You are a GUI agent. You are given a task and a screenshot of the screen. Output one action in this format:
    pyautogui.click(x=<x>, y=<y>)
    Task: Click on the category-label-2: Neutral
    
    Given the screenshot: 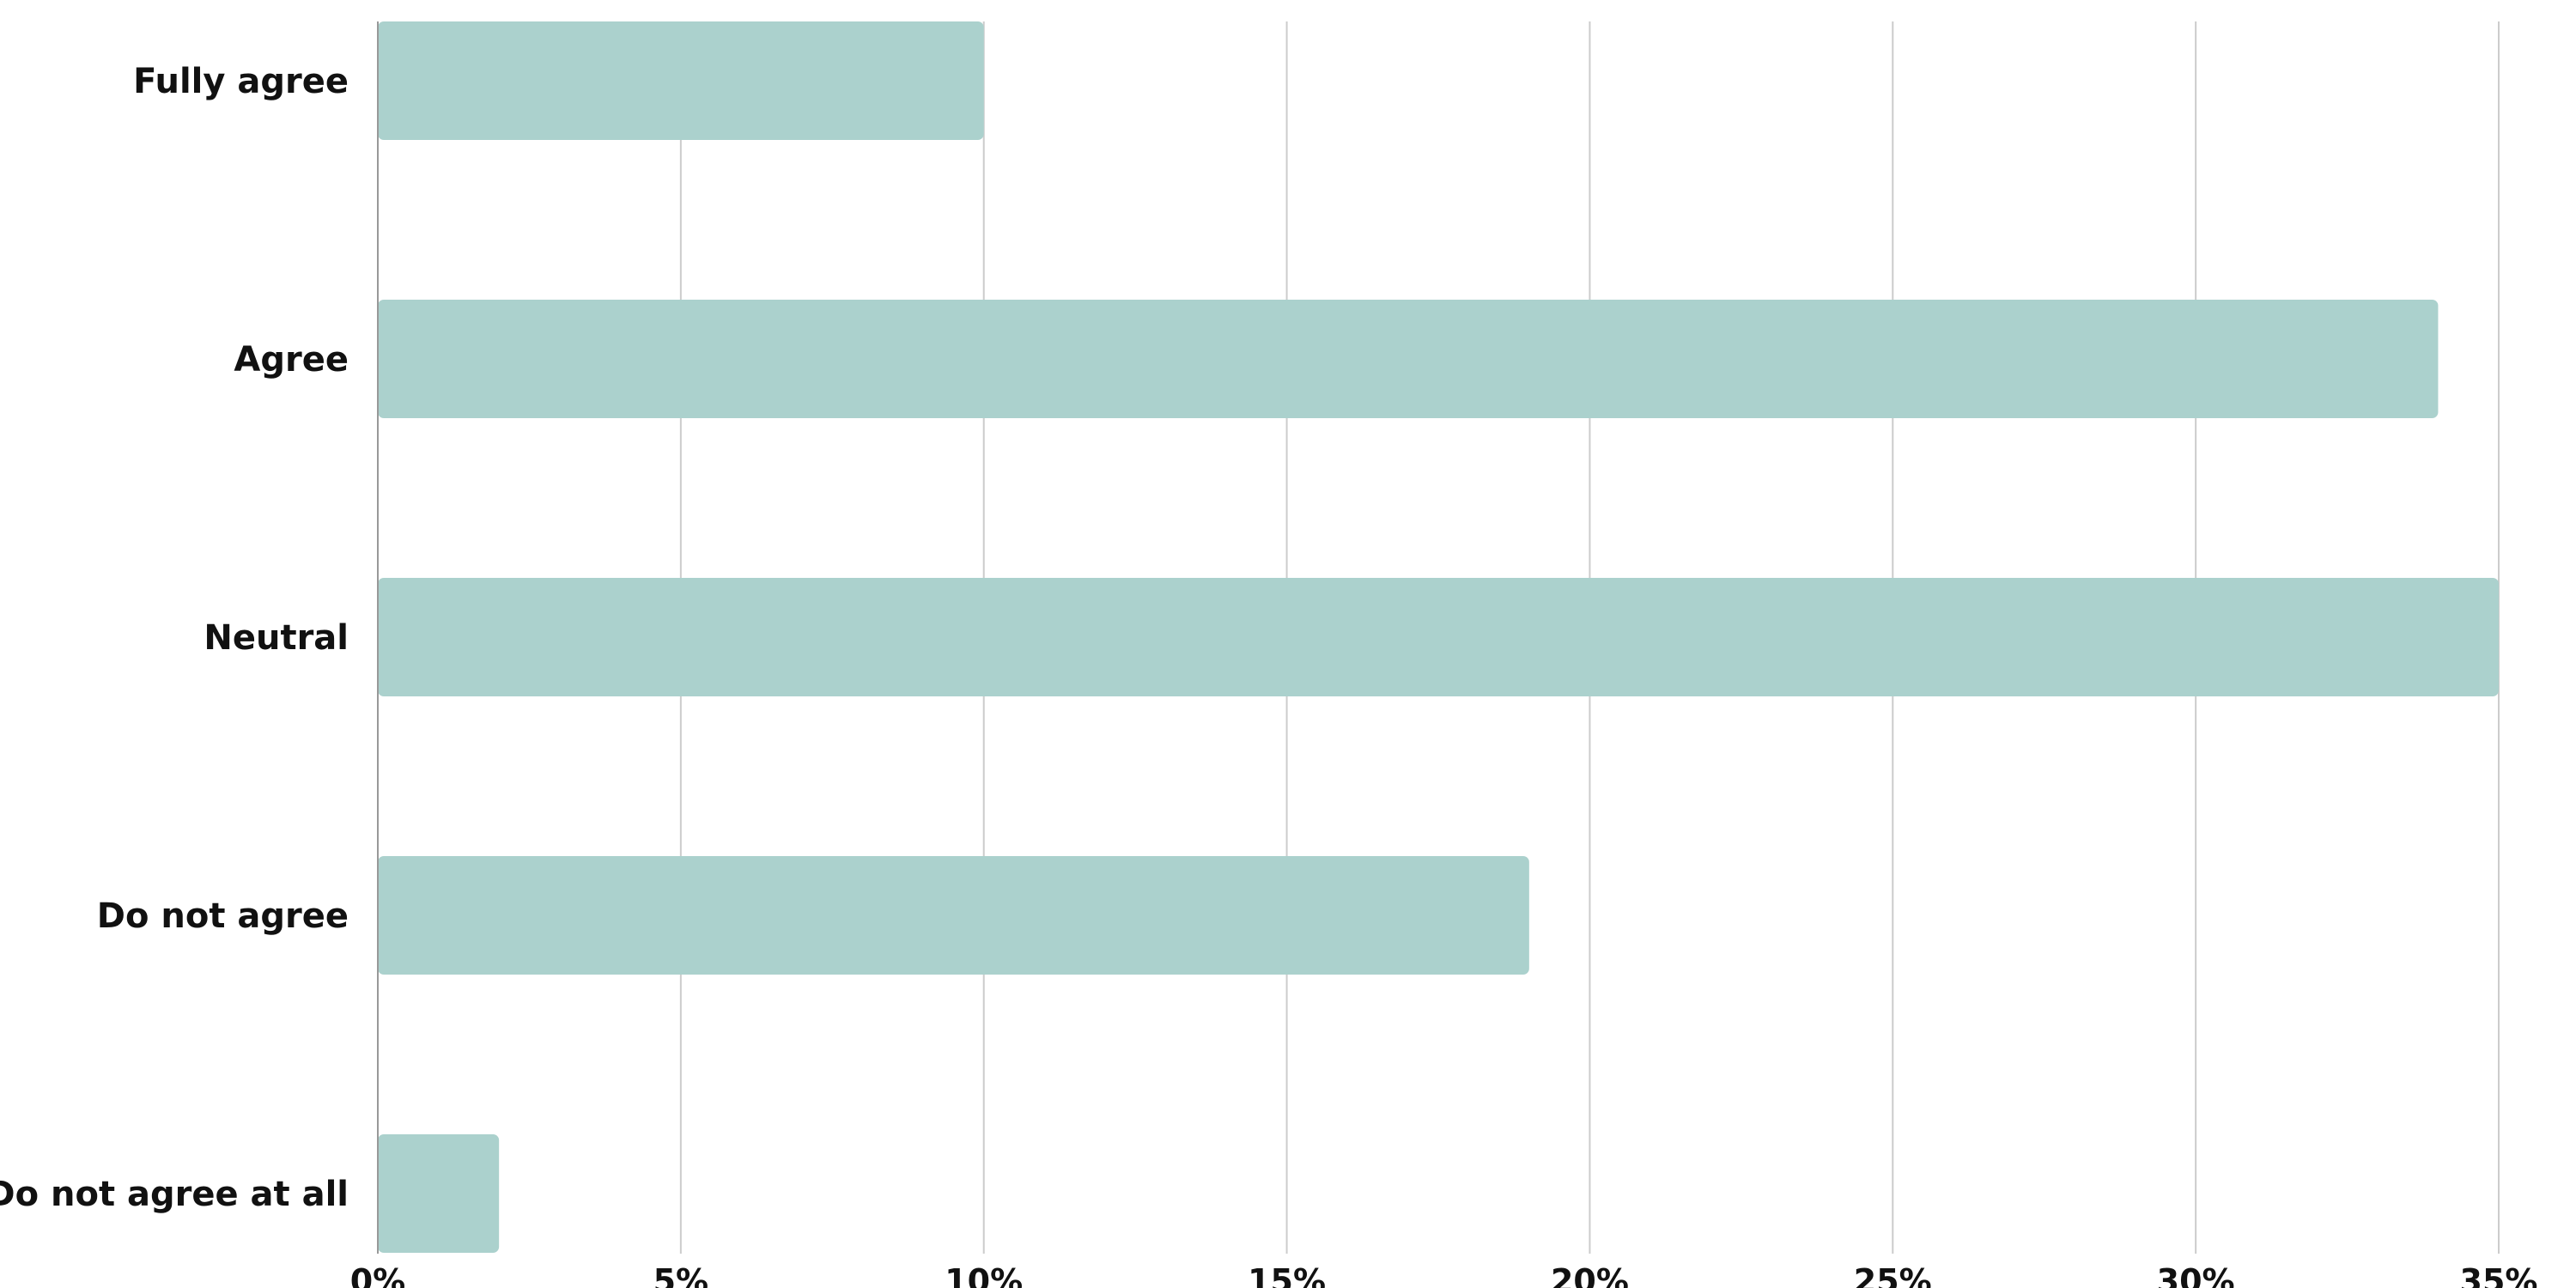 What is the action you would take?
    pyautogui.click(x=276, y=638)
    